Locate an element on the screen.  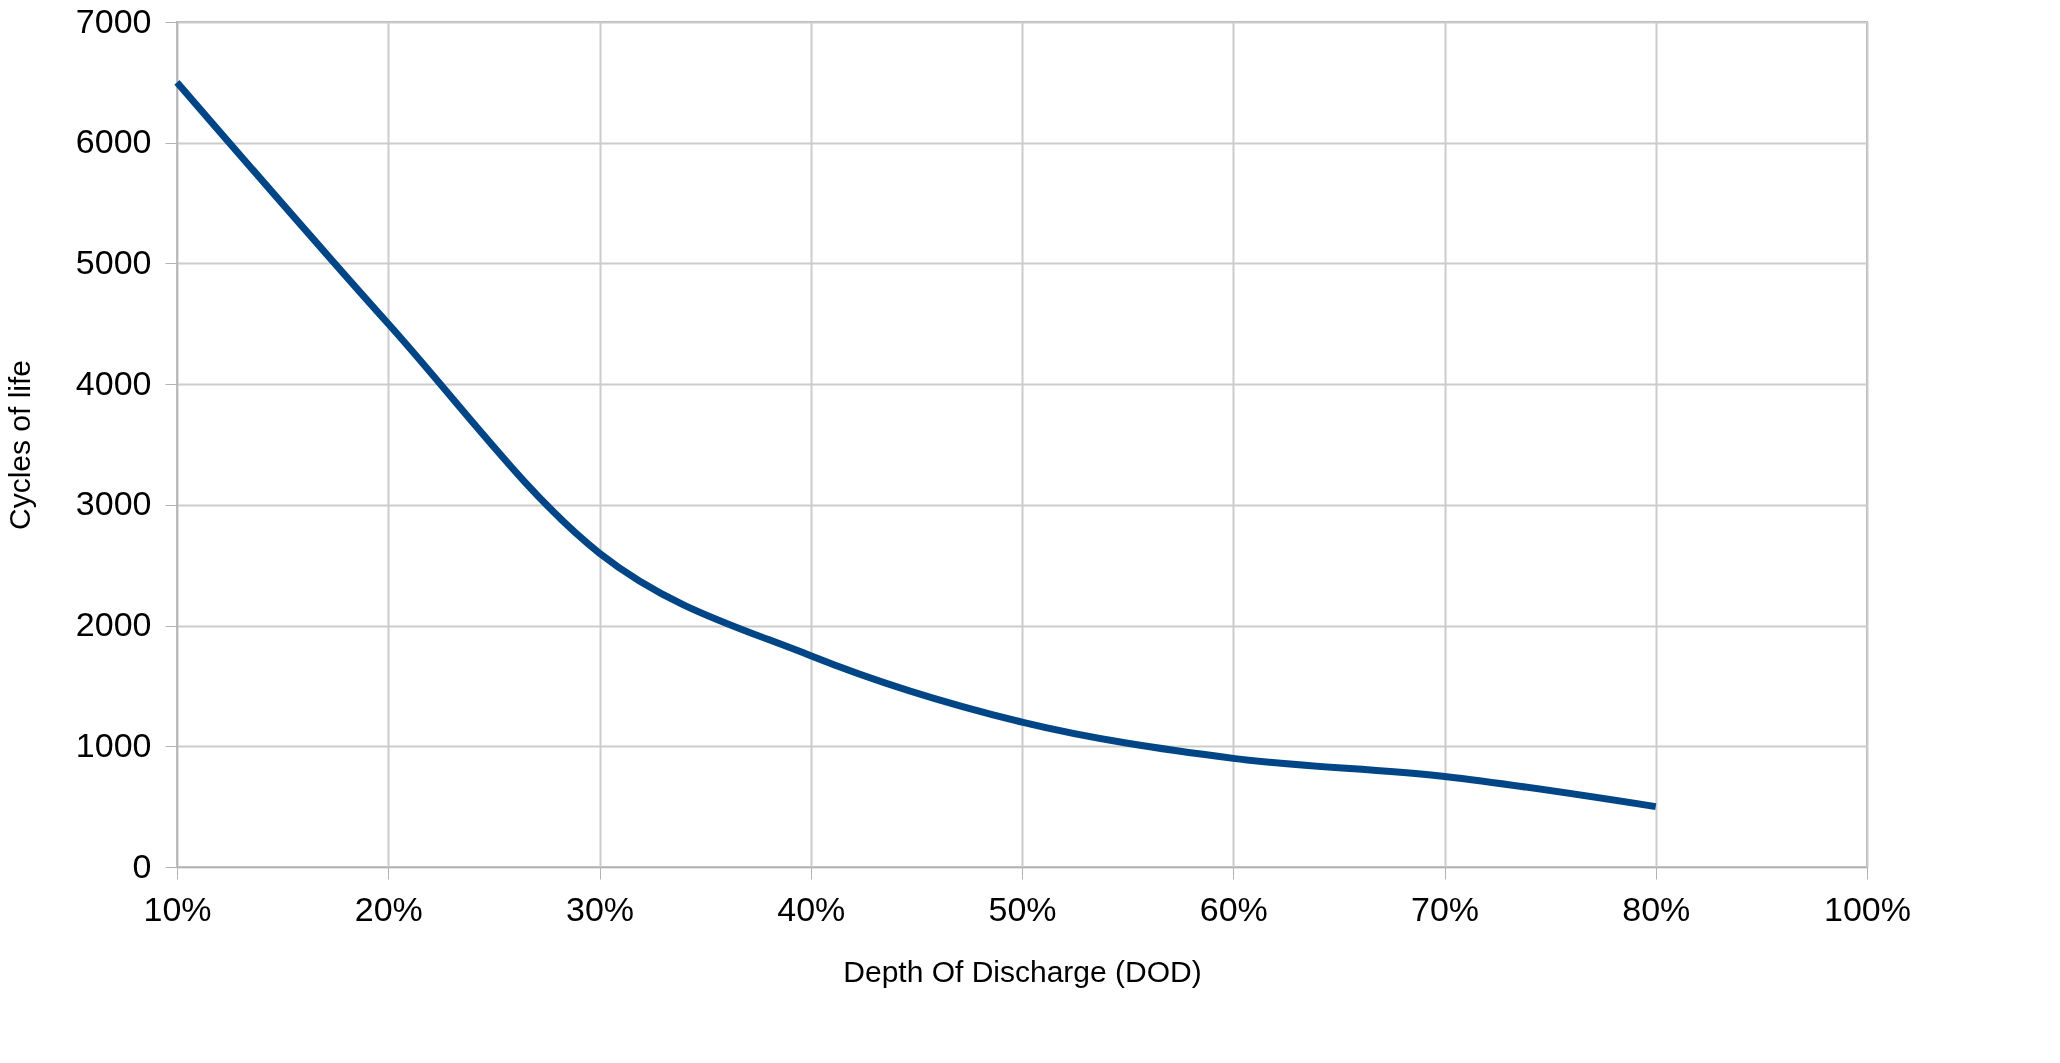
x-axis-title: Depth Of Discharge (DOD) is located at coordinates (1022, 971).